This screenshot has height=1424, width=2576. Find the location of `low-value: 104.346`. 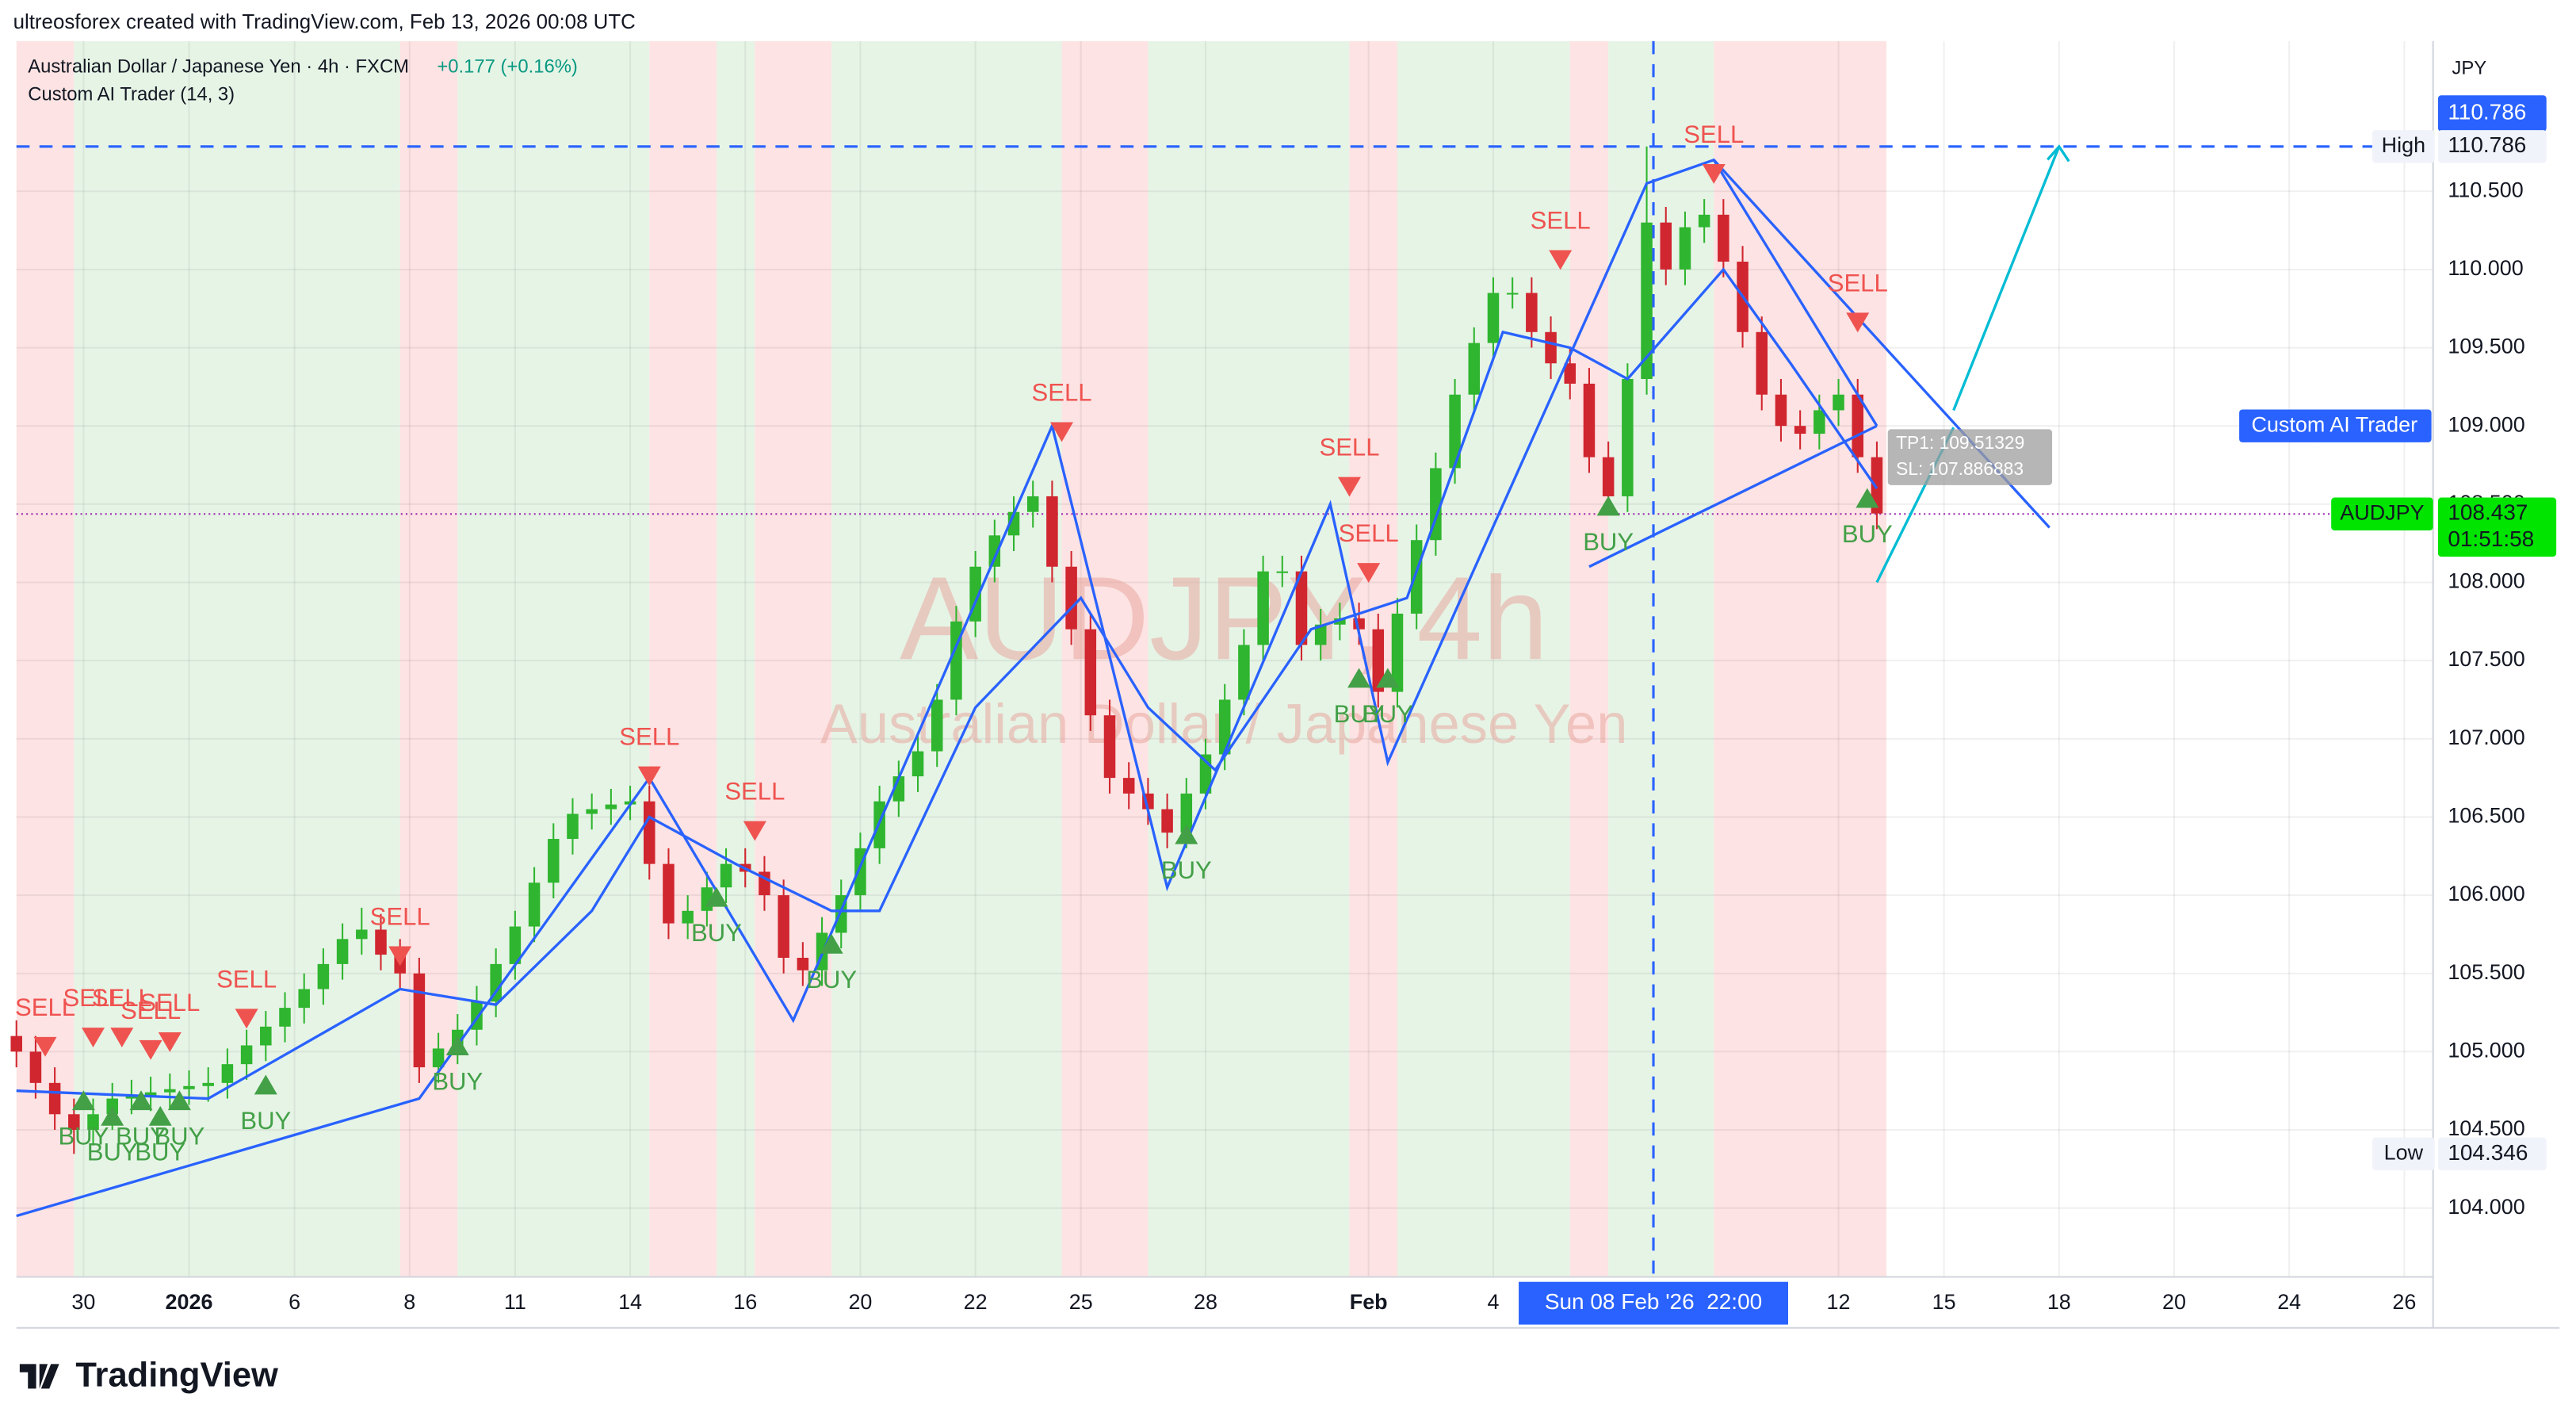

low-value: 104.346 is located at coordinates (2488, 1152).